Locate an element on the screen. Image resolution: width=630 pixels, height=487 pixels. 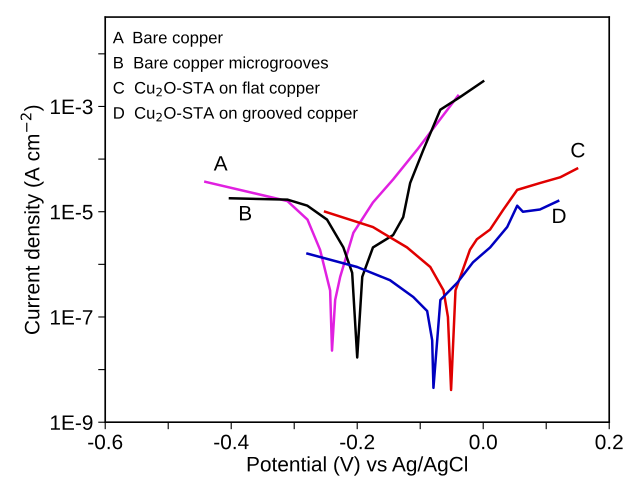
x-tick-label: -0.6 is located at coordinates (105, 442).